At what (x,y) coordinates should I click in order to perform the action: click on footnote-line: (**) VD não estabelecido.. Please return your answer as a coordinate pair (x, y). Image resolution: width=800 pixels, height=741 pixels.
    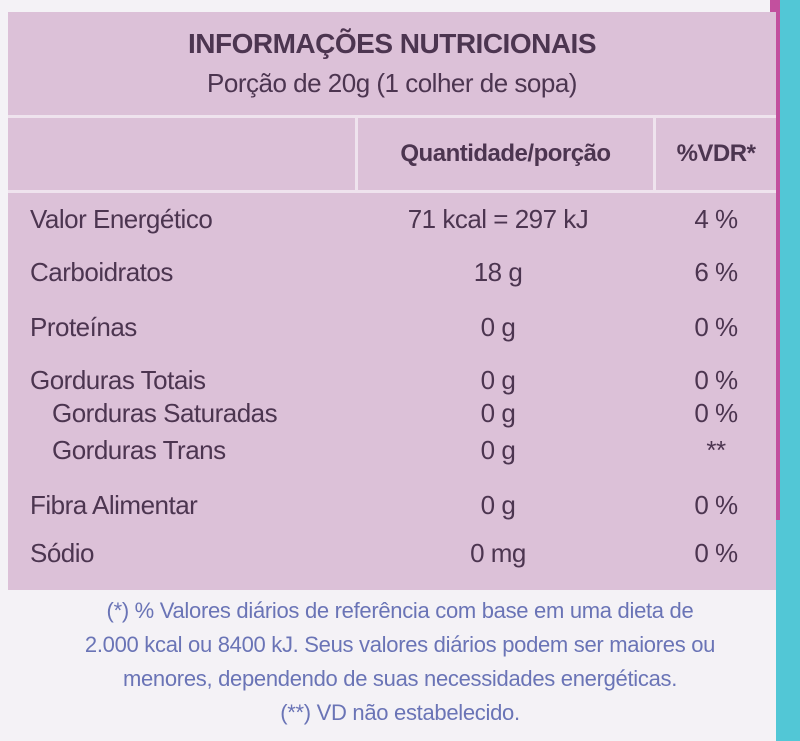
    Looking at the image, I should click on (400, 712).